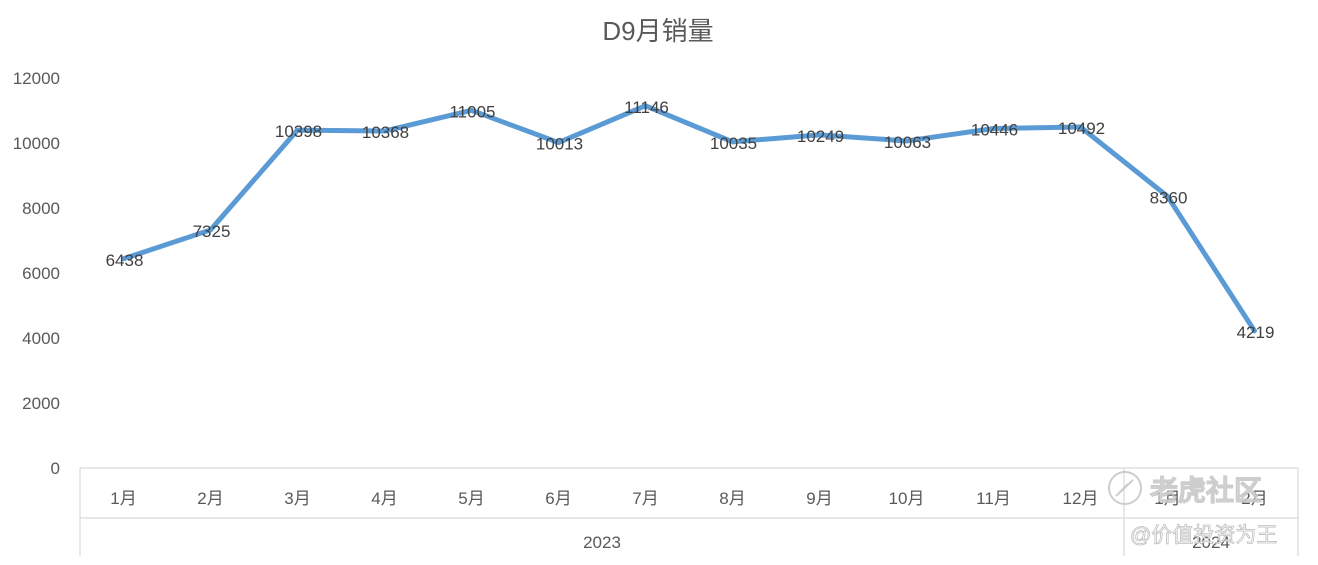 The width and height of the screenshot is (1318, 565). What do you see at coordinates (385, 132) in the screenshot?
I see `data-label: 10368` at bounding box center [385, 132].